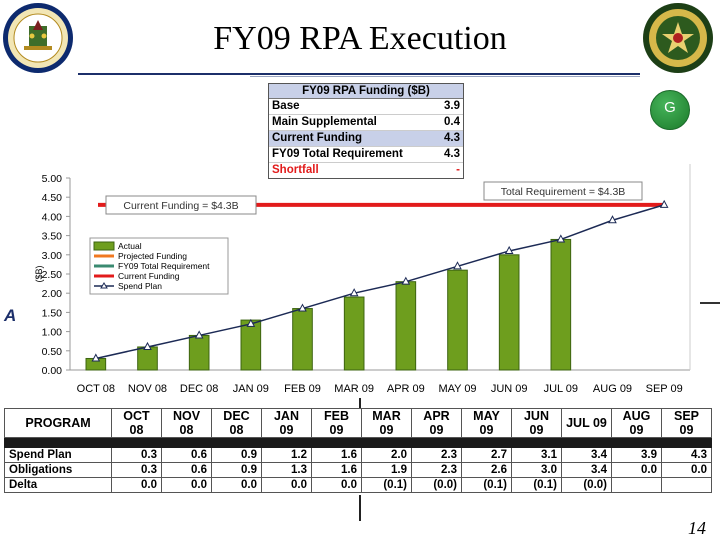 This screenshot has height=540, width=720. Describe the element at coordinates (236, 423) in the screenshot. I see `table-header: DEC 08` at that location.